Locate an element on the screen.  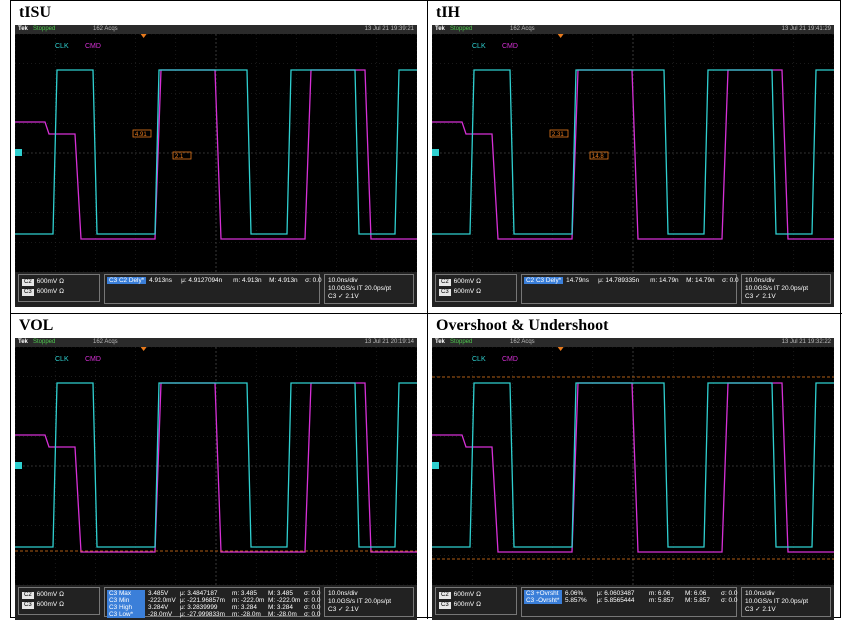
timestamp: 13 Jul 21 20:19:14 is located at coordinates (389, 342).